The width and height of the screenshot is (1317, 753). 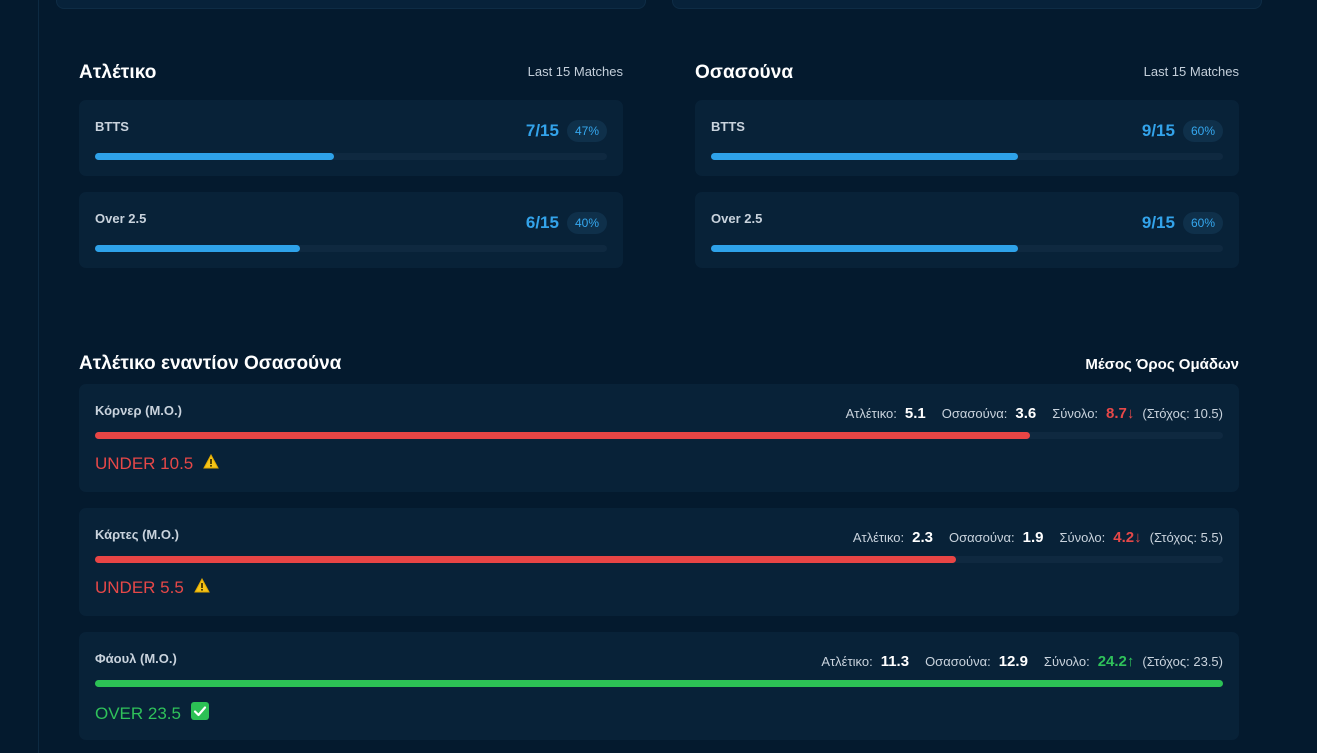 What do you see at coordinates (1186, 537) in the screenshot?
I see `target-value: (Στόχος: 5.5)` at bounding box center [1186, 537].